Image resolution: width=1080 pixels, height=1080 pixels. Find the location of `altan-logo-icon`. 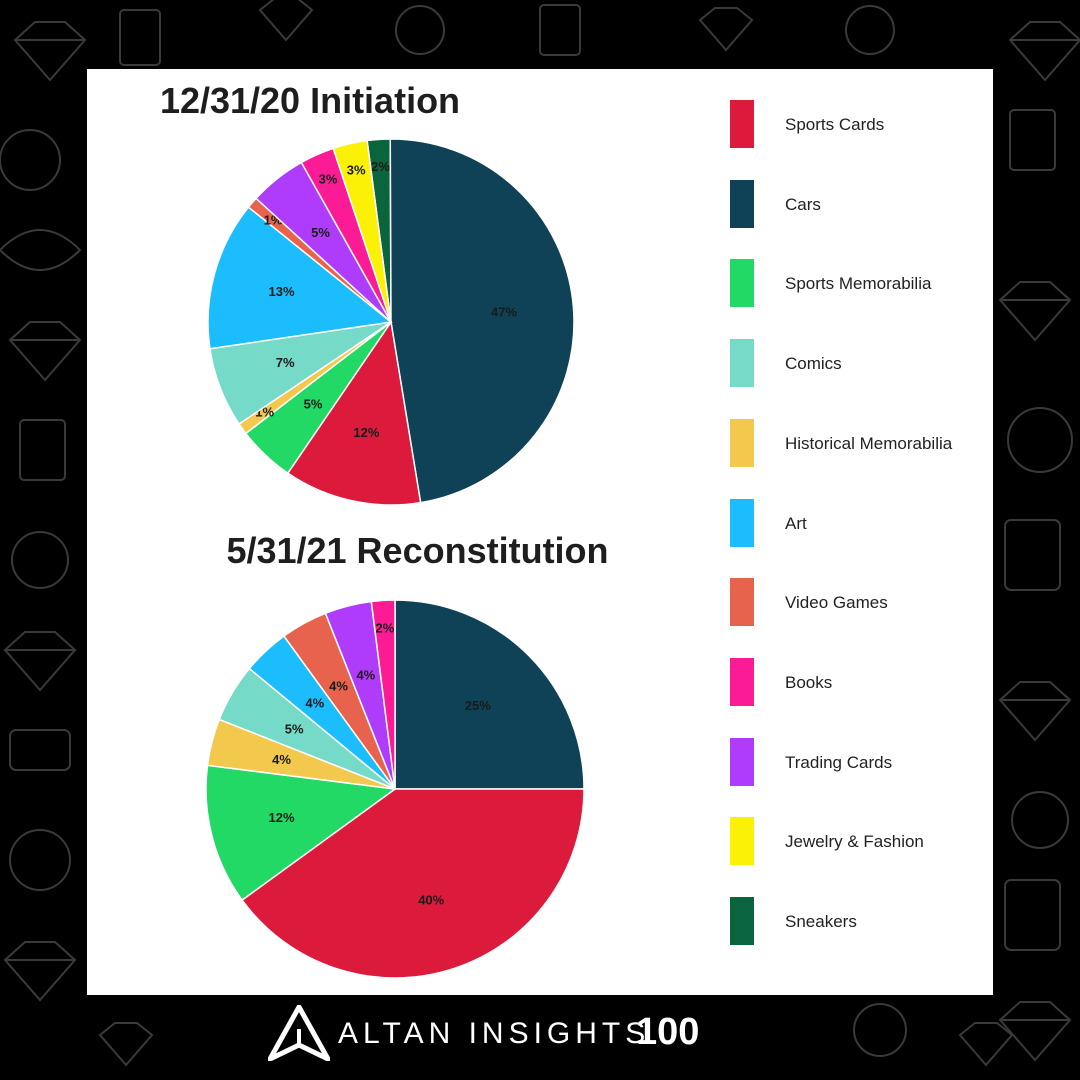

altan-logo-icon is located at coordinates (299, 1033).